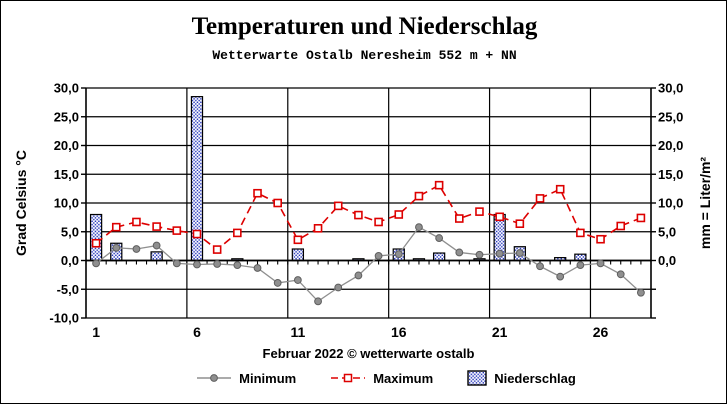 The width and height of the screenshot is (727, 404). Describe the element at coordinates (368, 217) in the screenshot. I see `maximum-line` at that location.